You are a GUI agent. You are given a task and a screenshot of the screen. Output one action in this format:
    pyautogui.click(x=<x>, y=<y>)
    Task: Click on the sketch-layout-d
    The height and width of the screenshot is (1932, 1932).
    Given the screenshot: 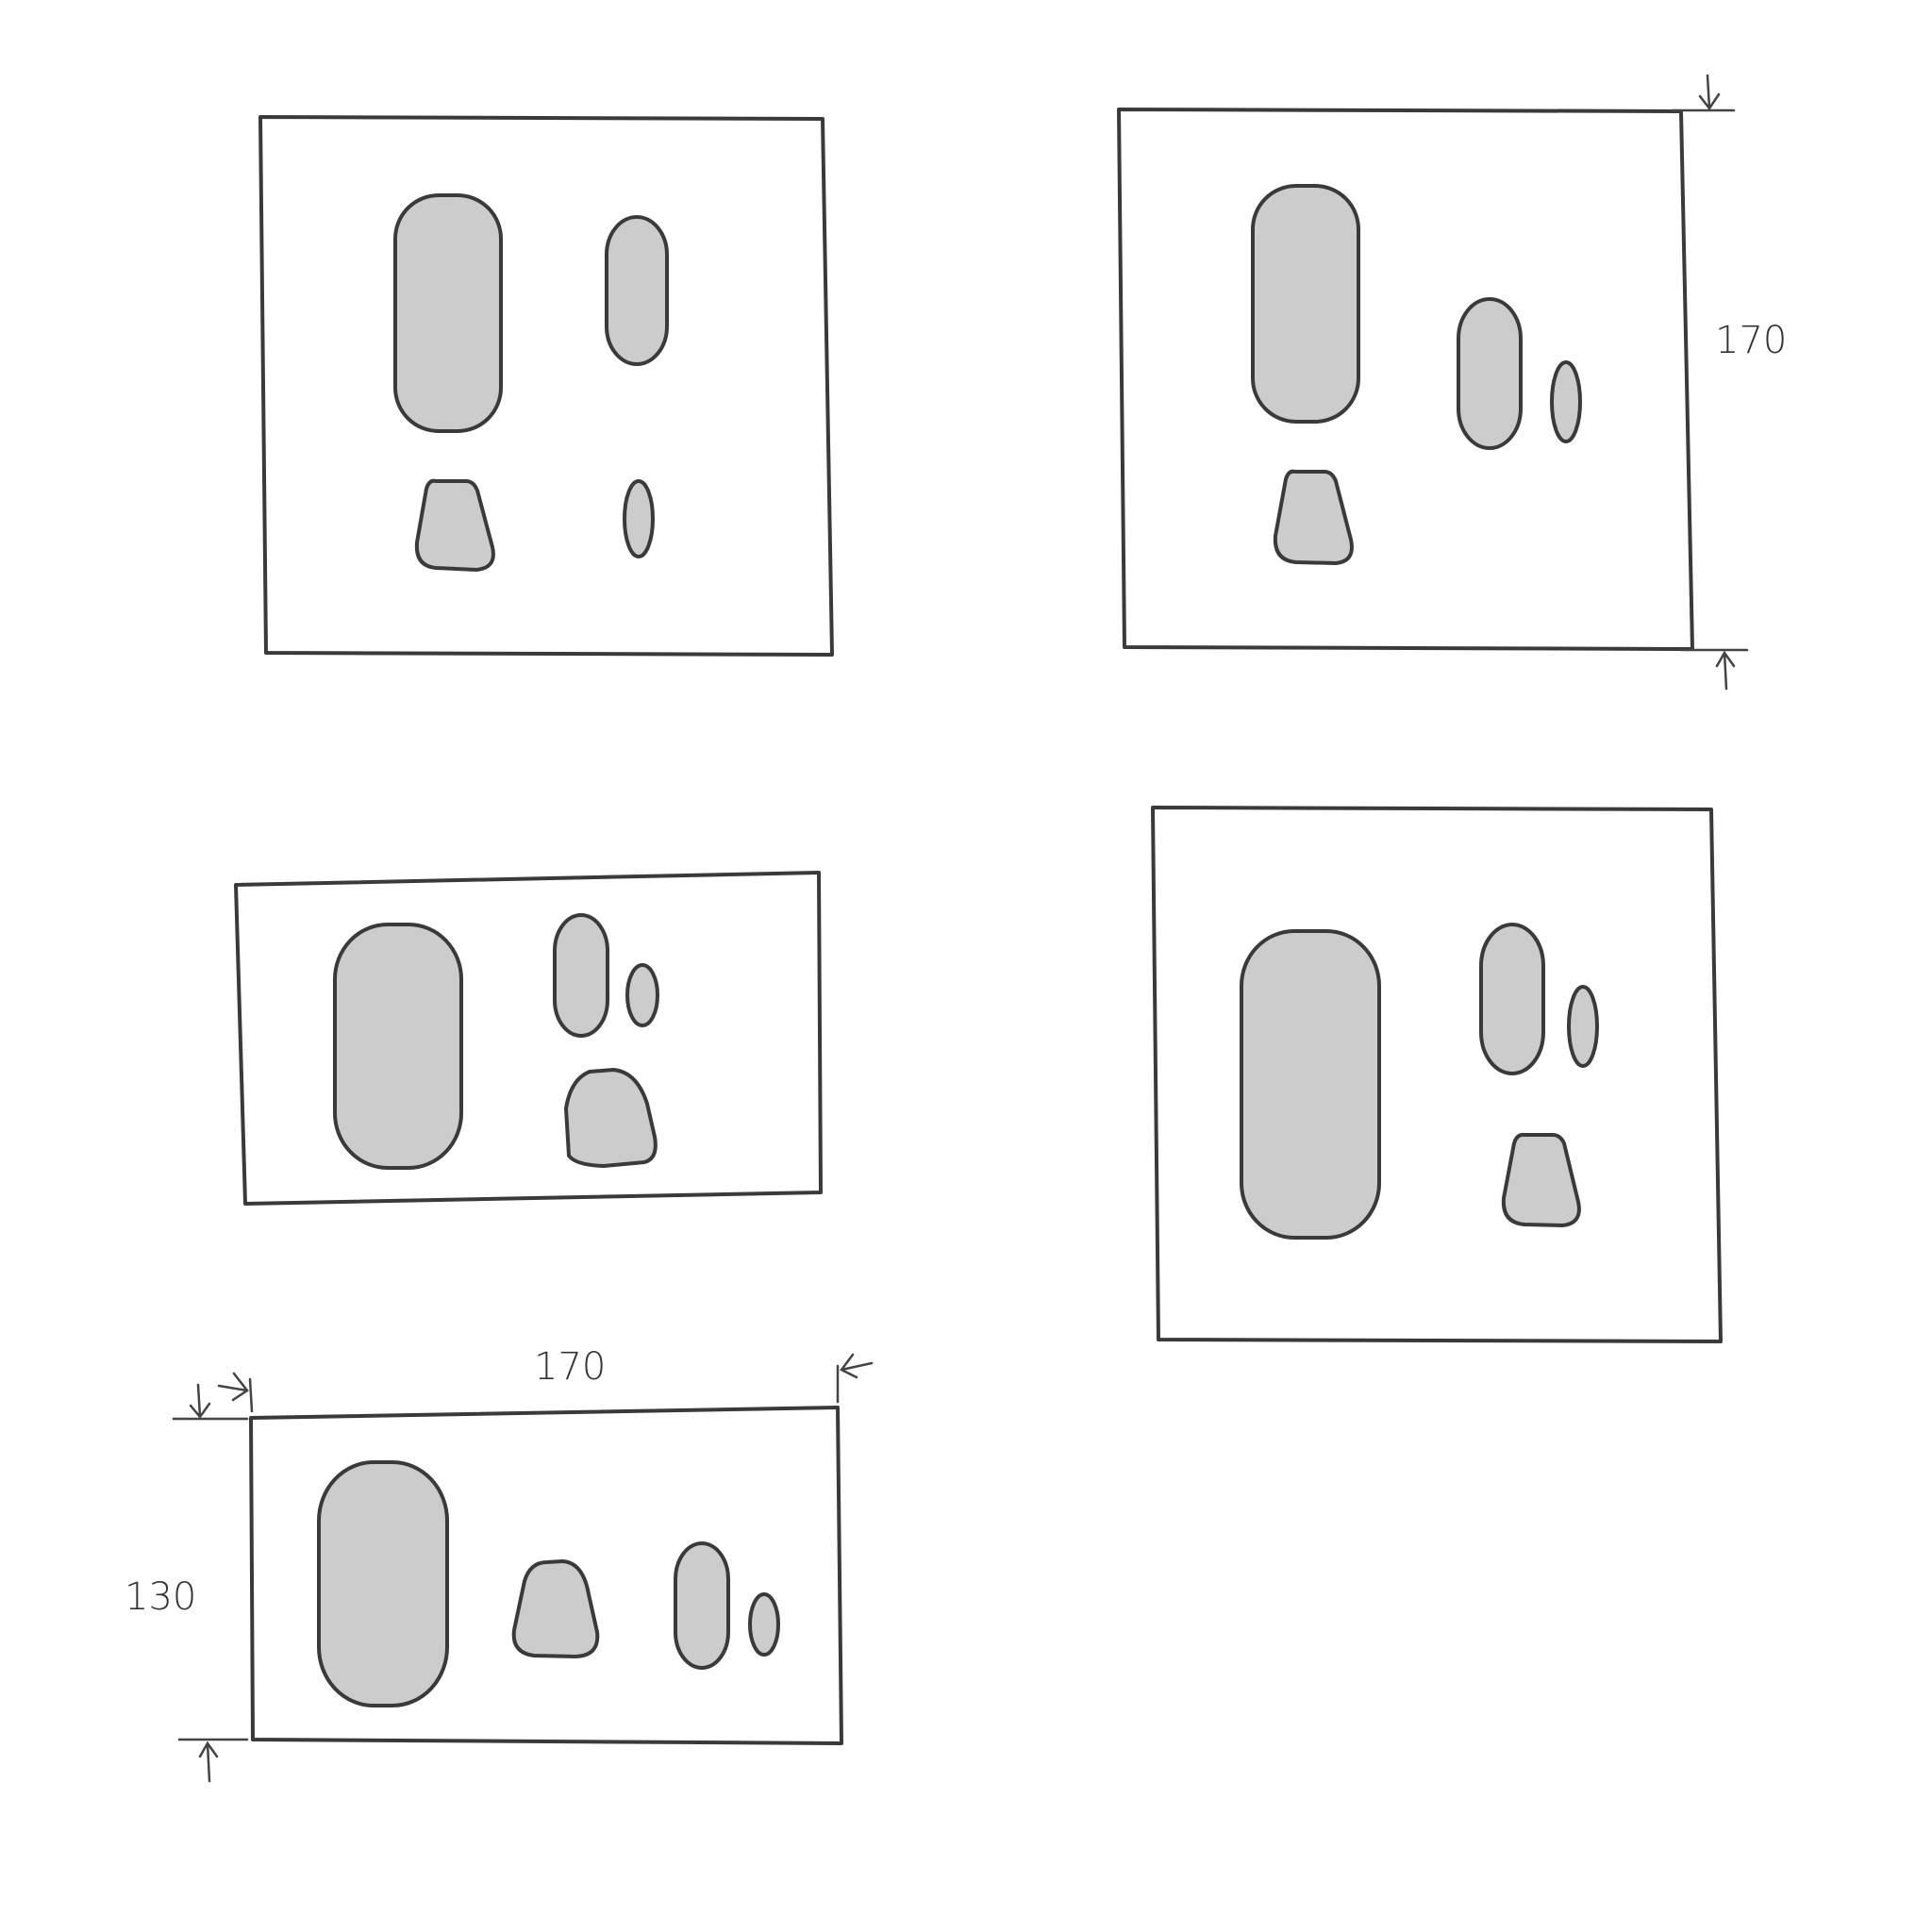 What is the action you would take?
    pyautogui.click(x=1437, y=1074)
    